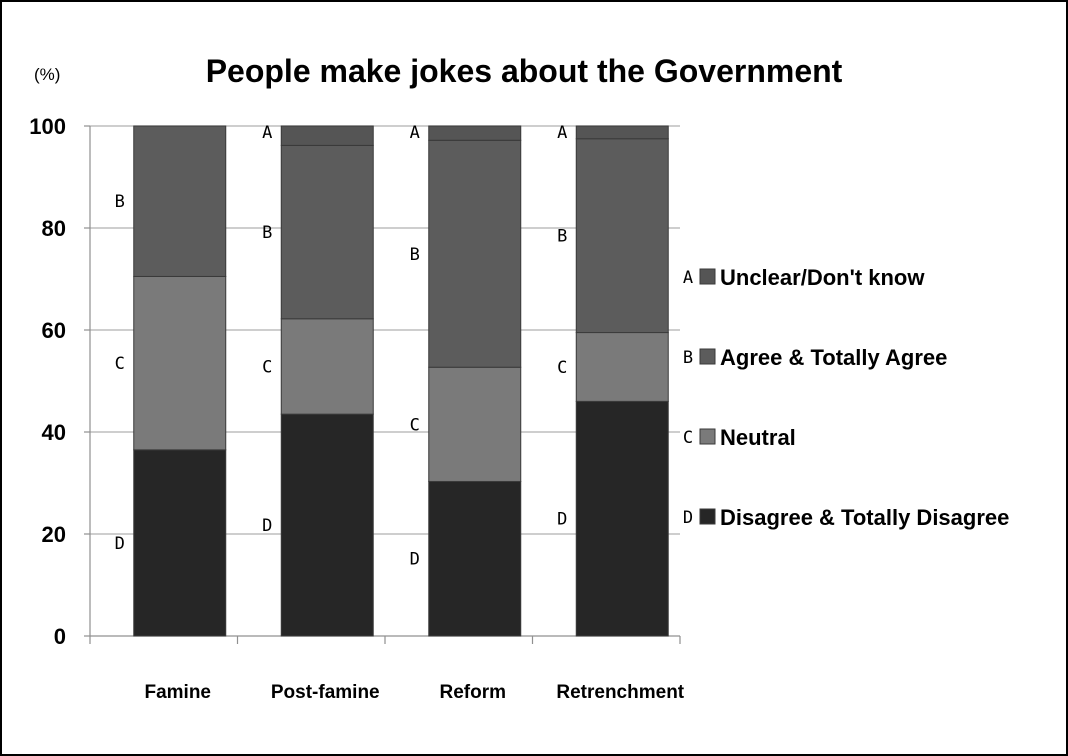  Describe the element at coordinates (524, 71) in the screenshot. I see `chart-title: People make jokes about the Government` at that location.